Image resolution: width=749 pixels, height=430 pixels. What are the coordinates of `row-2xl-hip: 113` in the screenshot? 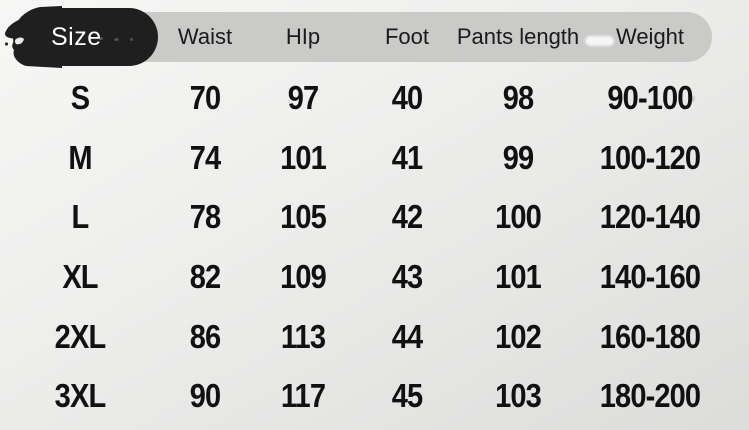 It's located at (303, 336).